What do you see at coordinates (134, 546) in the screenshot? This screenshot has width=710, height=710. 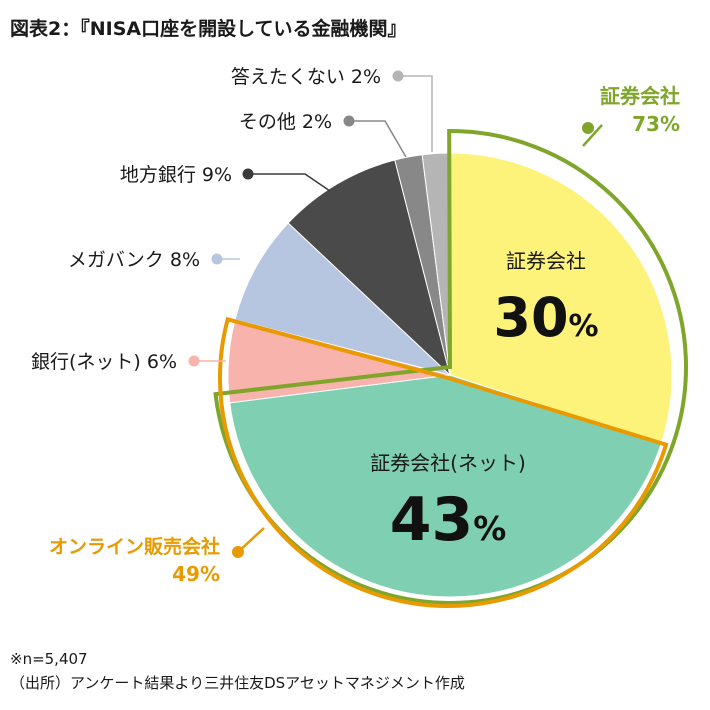 I see `group-label-online: オンライン販売会社` at bounding box center [134, 546].